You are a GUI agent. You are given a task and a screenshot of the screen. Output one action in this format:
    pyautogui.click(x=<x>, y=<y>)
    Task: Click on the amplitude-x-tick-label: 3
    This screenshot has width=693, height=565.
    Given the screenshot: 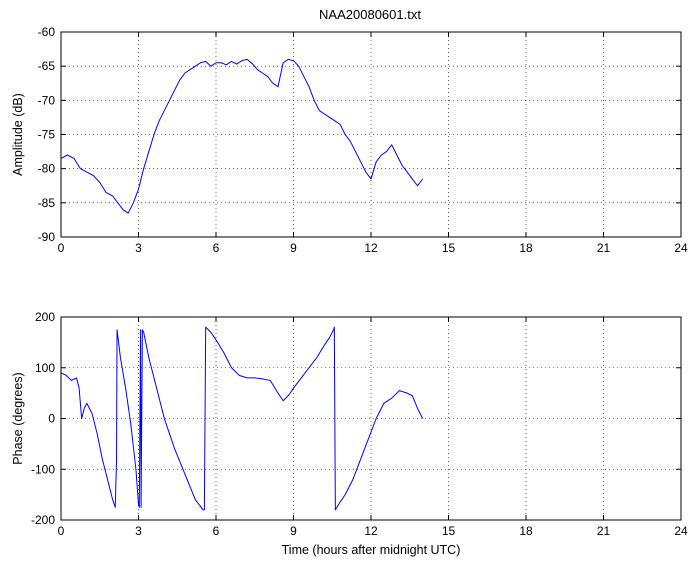 What is the action you would take?
    pyautogui.click(x=138, y=248)
    